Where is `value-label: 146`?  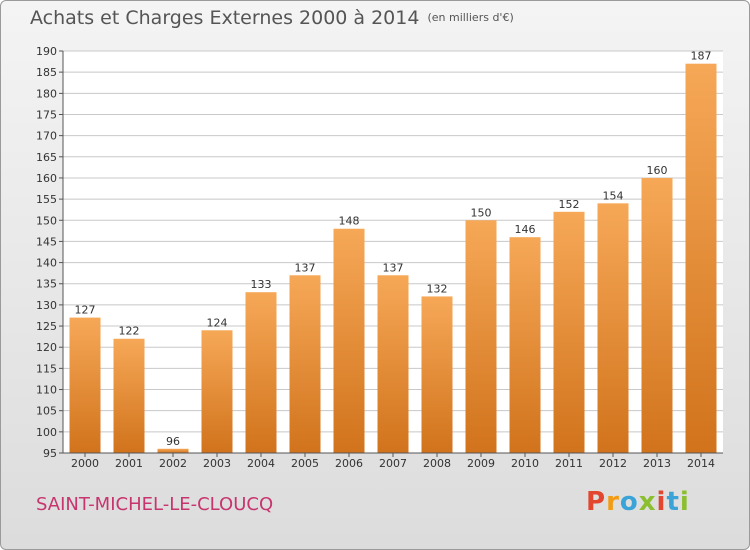 value-label: 146 is located at coordinates (525, 229).